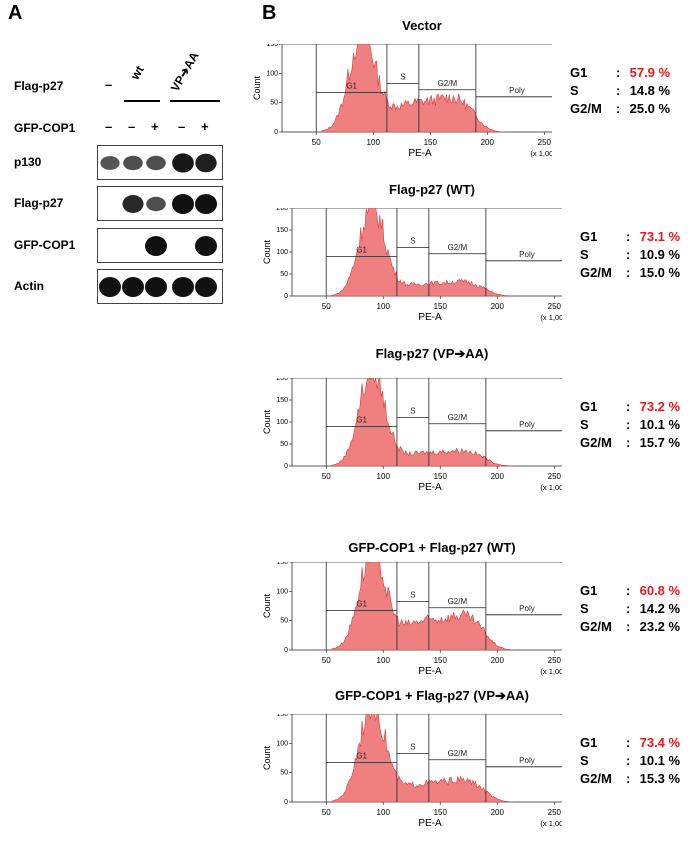 This screenshot has height=844, width=700. I want to click on flag-vpaa-label: VP➔AA, so click(184, 71).